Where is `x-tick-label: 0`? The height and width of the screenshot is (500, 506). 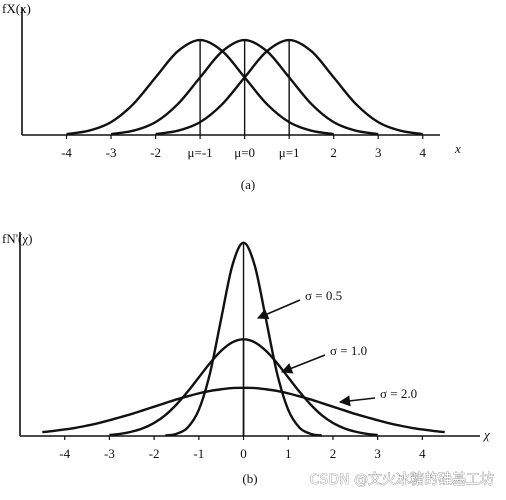
x-tick-label: 0 is located at coordinates (243, 453).